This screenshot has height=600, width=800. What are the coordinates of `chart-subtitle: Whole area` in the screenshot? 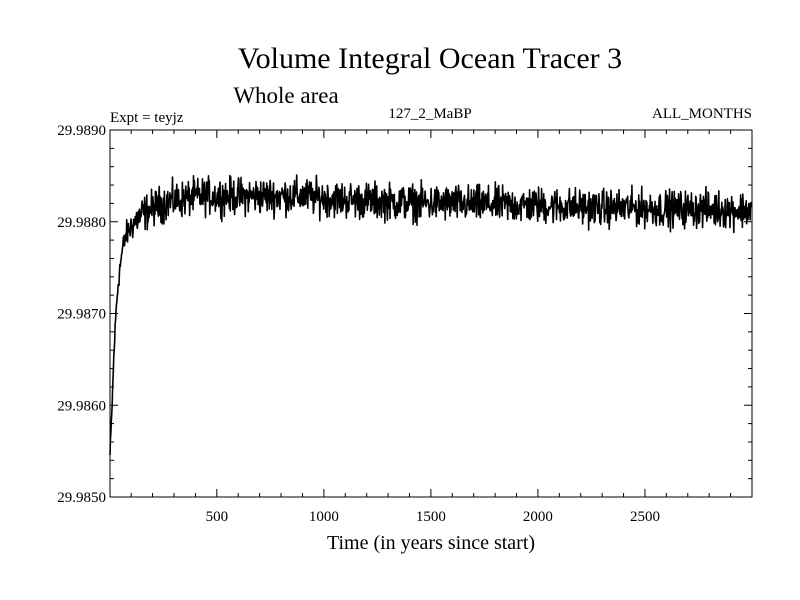 It's located at (285, 95).